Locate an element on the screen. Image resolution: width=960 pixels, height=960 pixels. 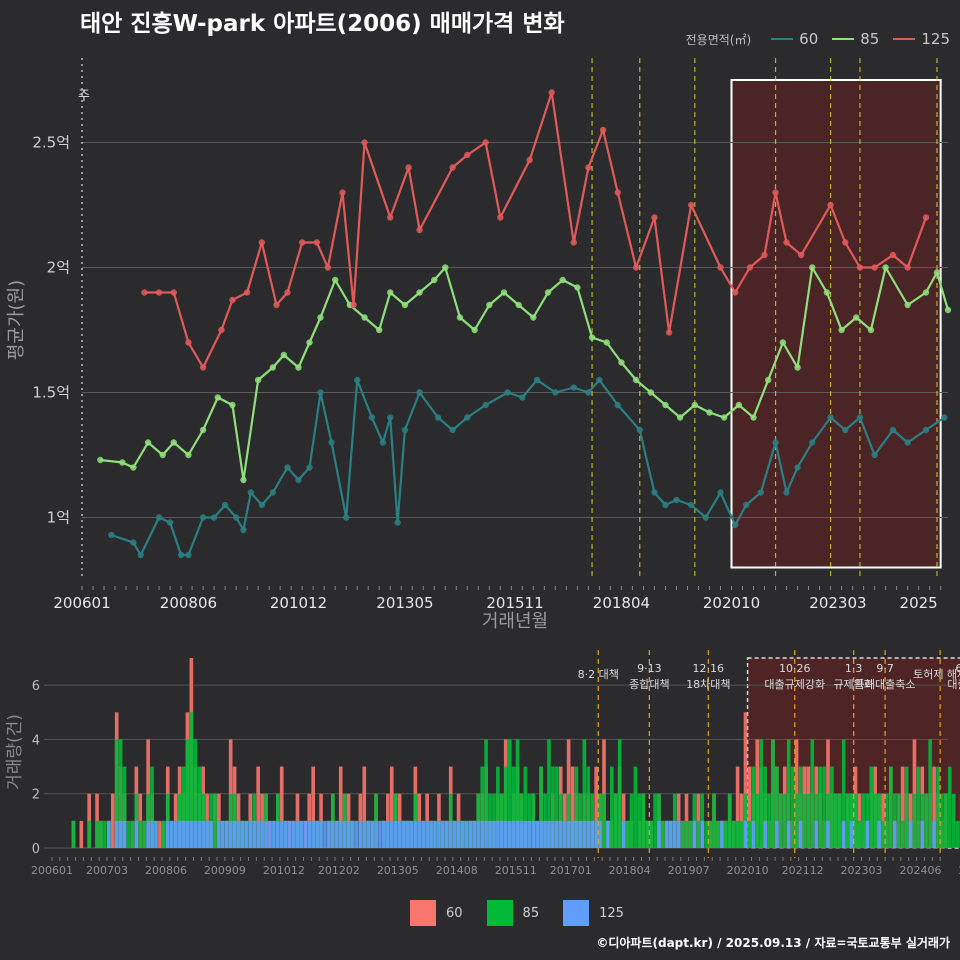
bar-x-tick-label: 200601 is located at coordinates (52, 870).